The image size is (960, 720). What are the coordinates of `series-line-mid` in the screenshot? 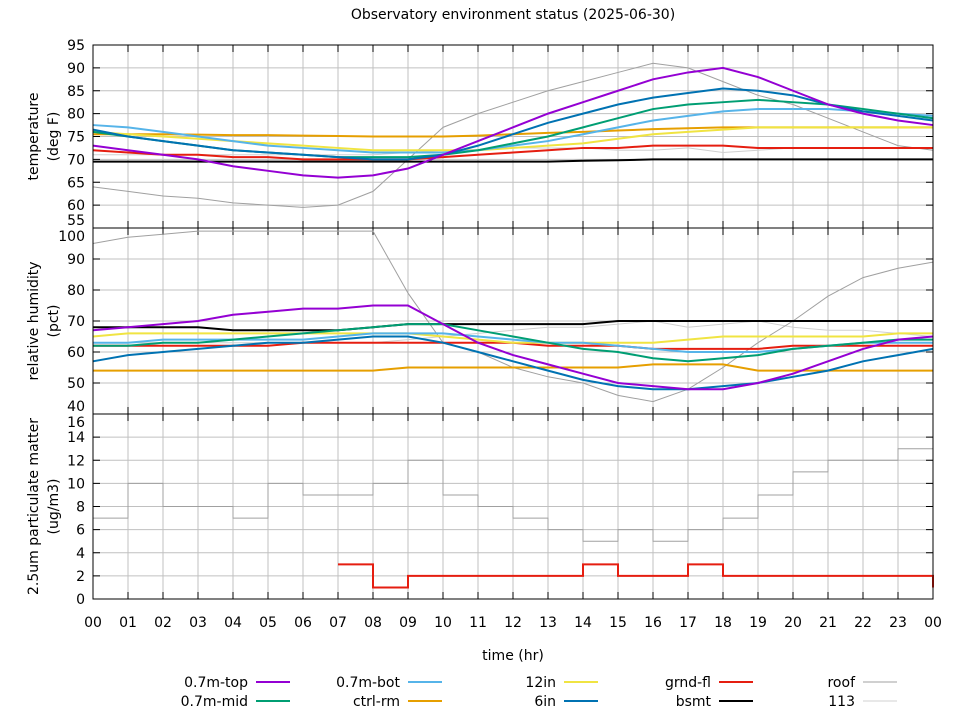 It's located at (513, 343).